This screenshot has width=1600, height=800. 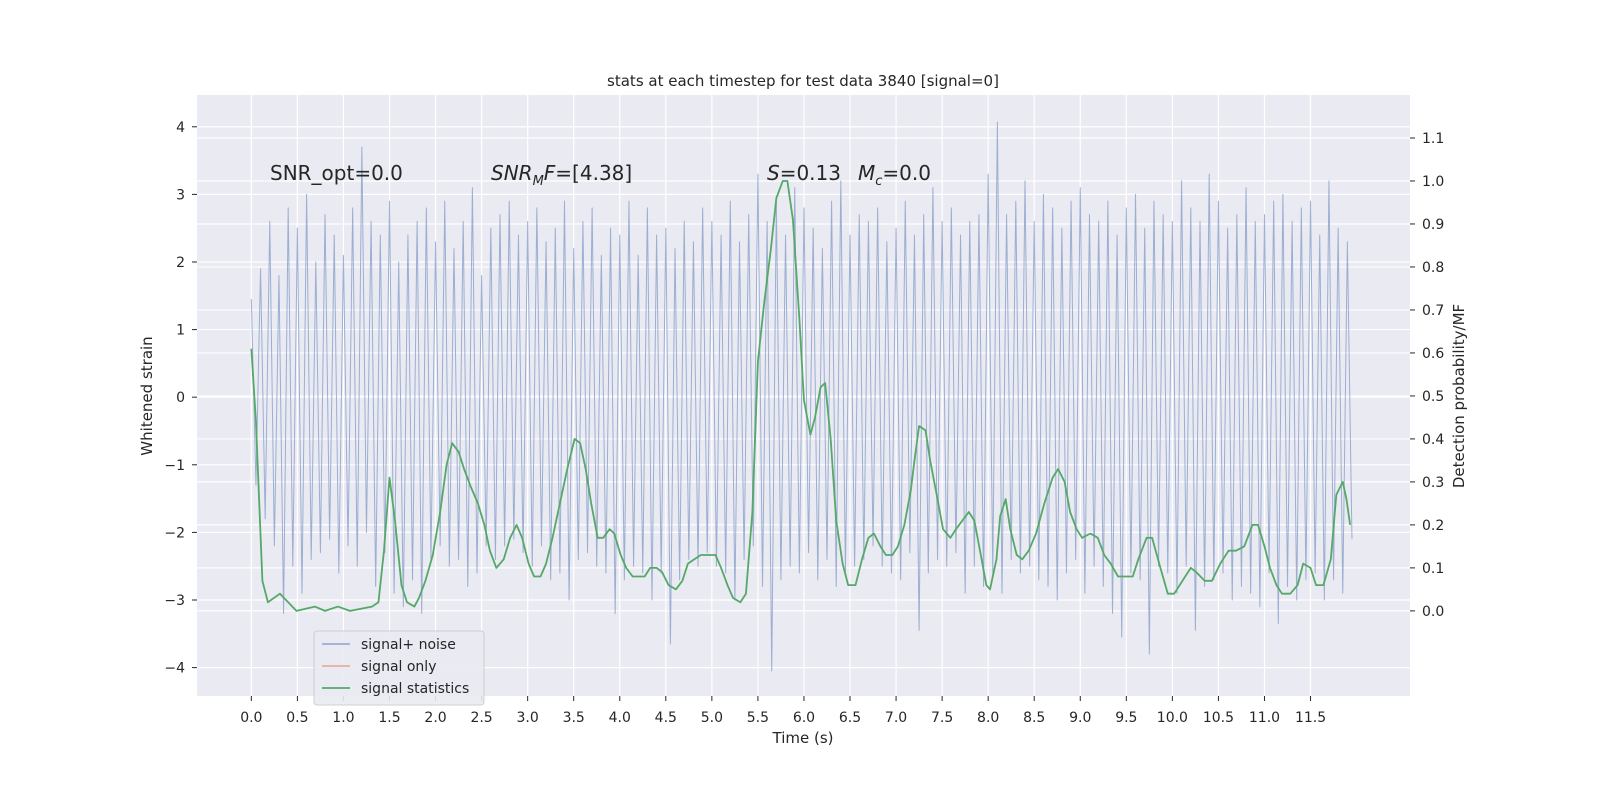 I want to click on y2-tick-label: 0.0, so click(x=1433, y=612).